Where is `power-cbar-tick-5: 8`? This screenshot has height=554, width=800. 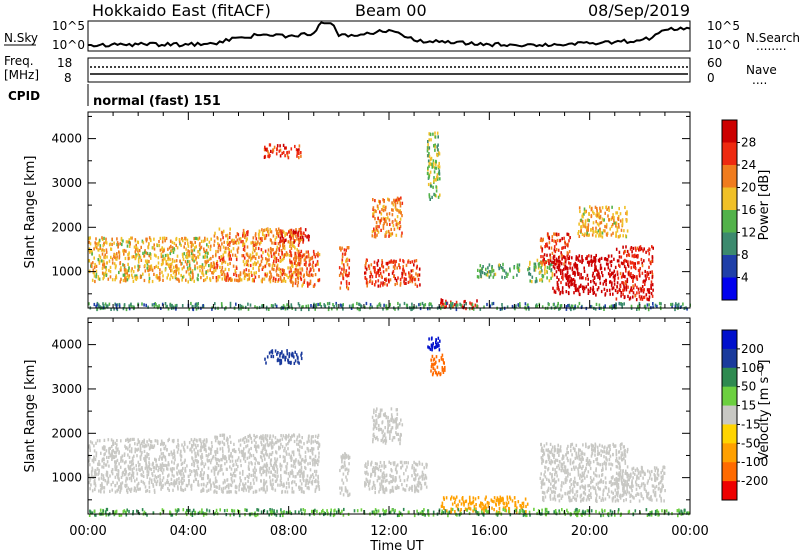
power-cbar-tick-5: 8 is located at coordinates (745, 255).